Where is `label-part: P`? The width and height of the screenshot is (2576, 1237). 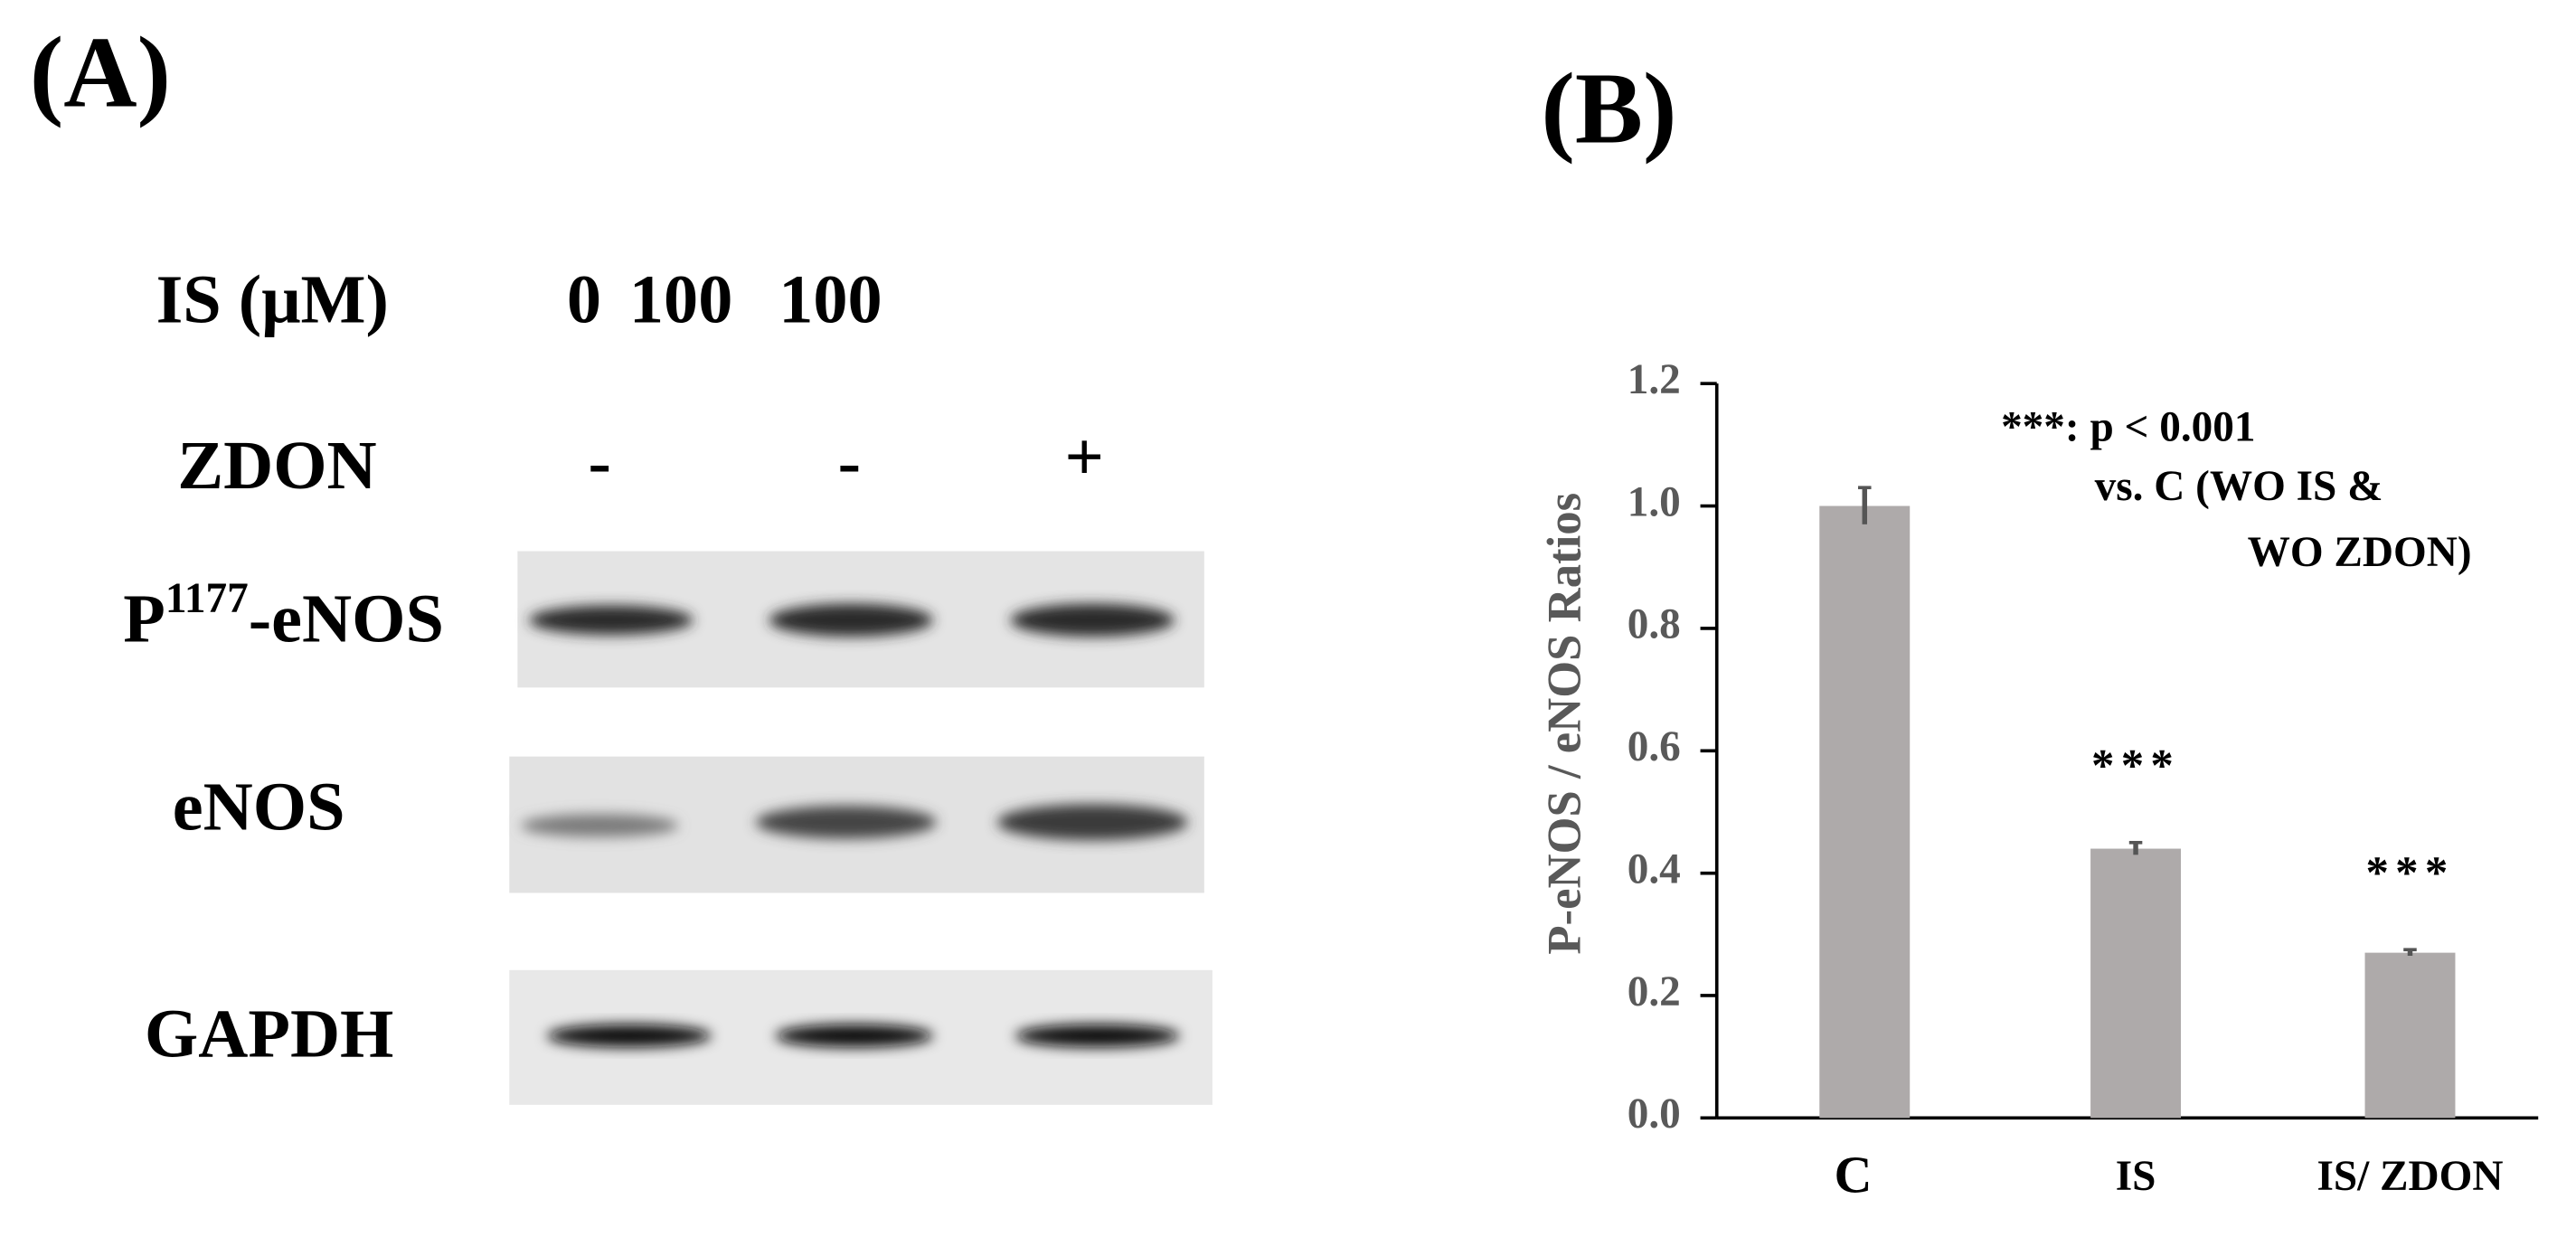 label-part: P is located at coordinates (144, 618).